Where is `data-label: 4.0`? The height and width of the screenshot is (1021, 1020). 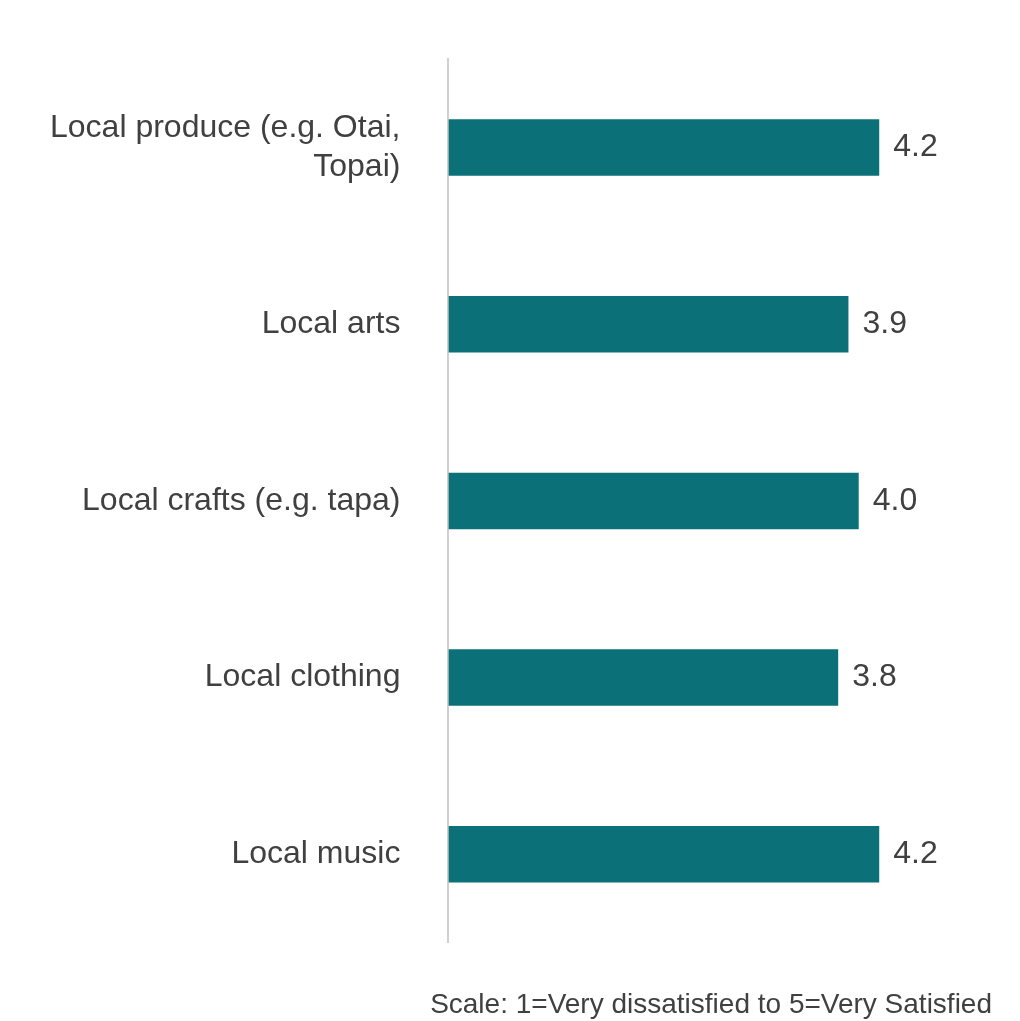
data-label: 4.0 is located at coordinates (895, 498).